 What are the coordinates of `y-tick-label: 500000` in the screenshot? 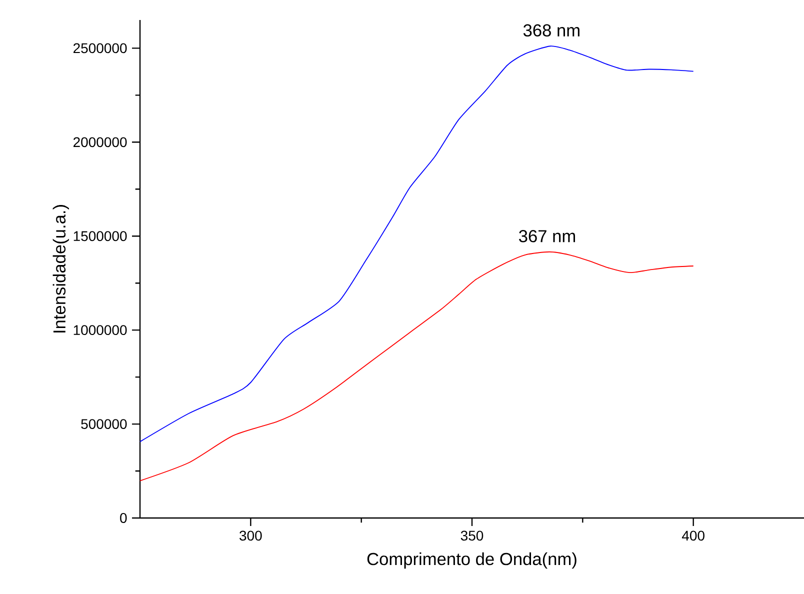 It's located at (104, 424).